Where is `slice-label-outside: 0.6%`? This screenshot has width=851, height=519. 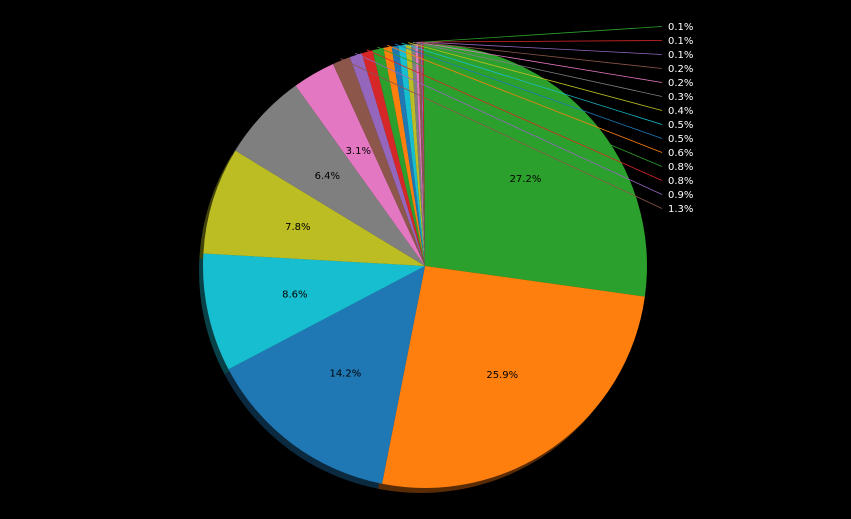
slice-label-outside: 0.6% is located at coordinates (680, 153).